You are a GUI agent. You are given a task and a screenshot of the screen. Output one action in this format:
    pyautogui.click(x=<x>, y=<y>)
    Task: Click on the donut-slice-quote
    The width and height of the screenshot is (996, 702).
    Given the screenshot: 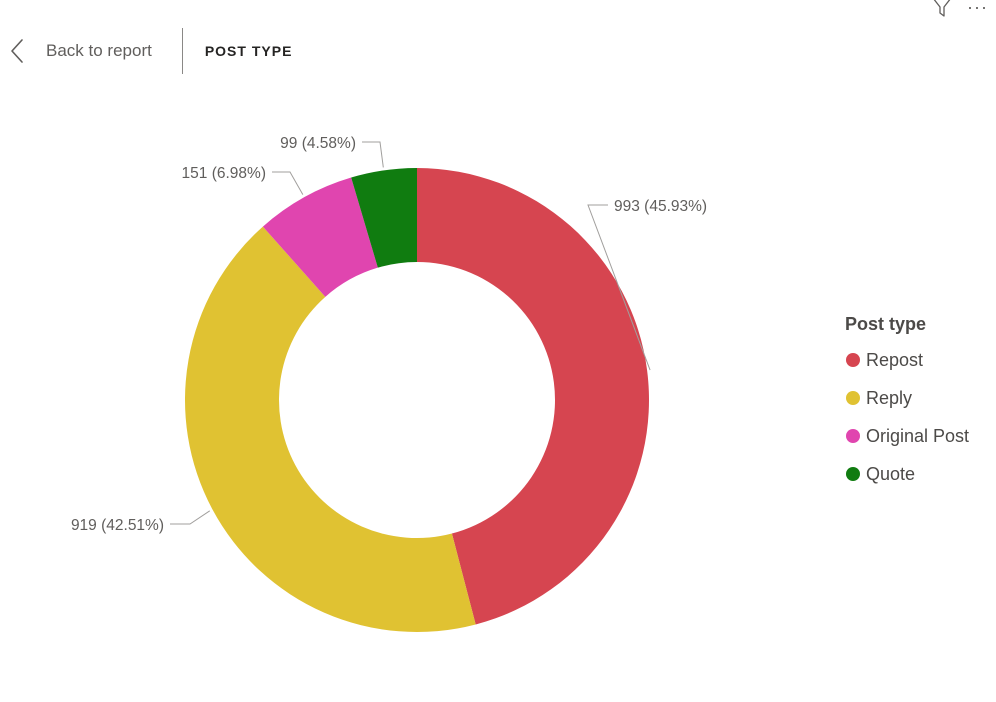 What is the action you would take?
    pyautogui.click(x=384, y=218)
    